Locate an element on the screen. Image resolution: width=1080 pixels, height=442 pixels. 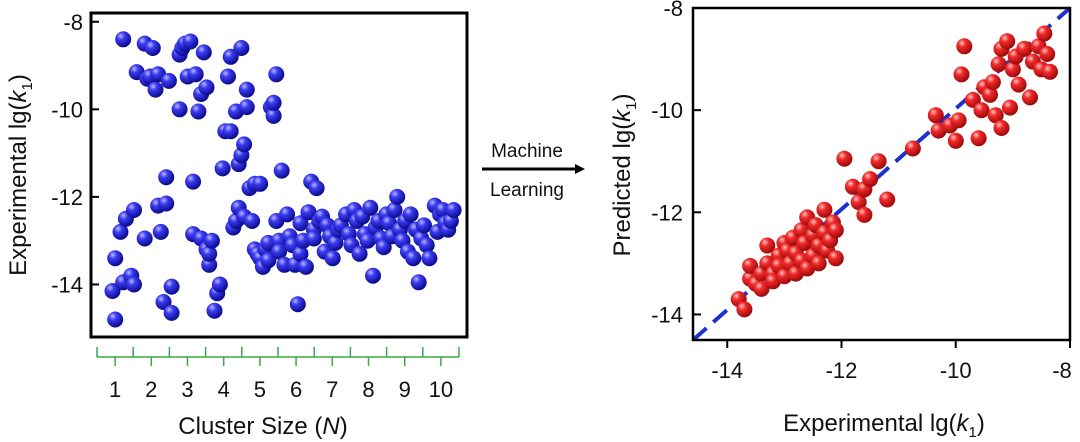
right-x-tick-label: -12 is located at coordinates (842, 370).